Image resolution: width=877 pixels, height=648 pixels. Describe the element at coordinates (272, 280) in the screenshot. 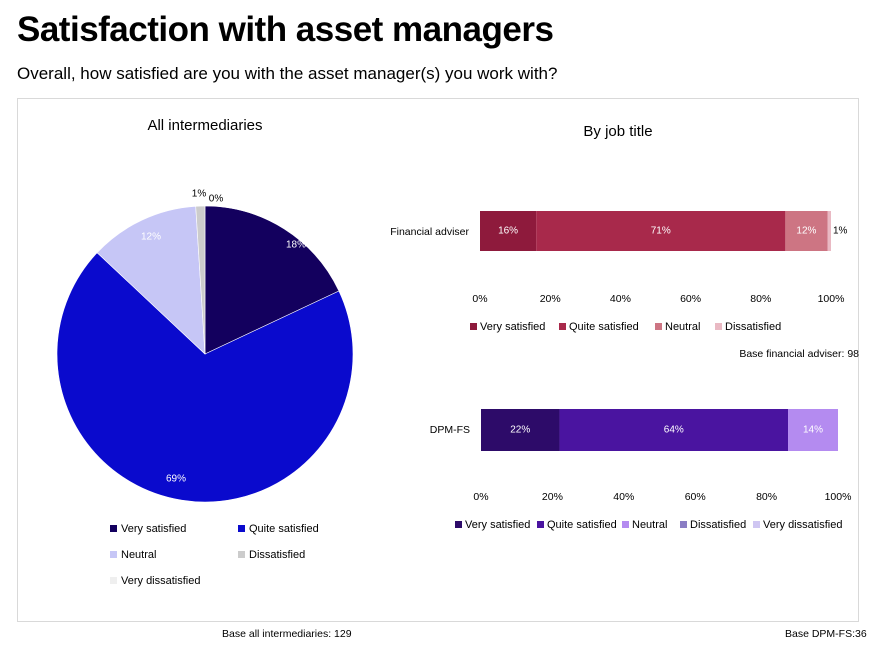

I see `pie-slice-very-satisfied` at that location.